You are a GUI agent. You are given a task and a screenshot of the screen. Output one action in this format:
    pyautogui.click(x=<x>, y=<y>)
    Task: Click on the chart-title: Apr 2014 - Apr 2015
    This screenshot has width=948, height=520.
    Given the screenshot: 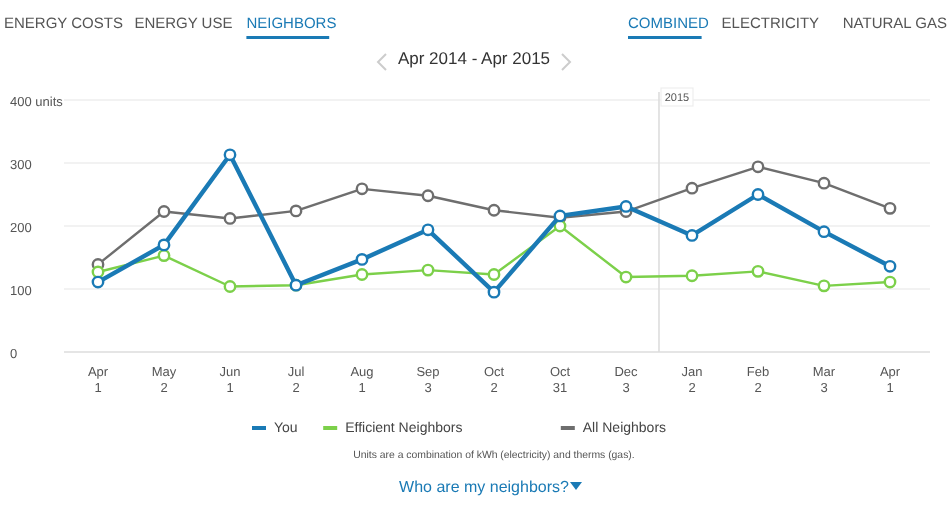 What is the action you would take?
    pyautogui.click(x=474, y=58)
    